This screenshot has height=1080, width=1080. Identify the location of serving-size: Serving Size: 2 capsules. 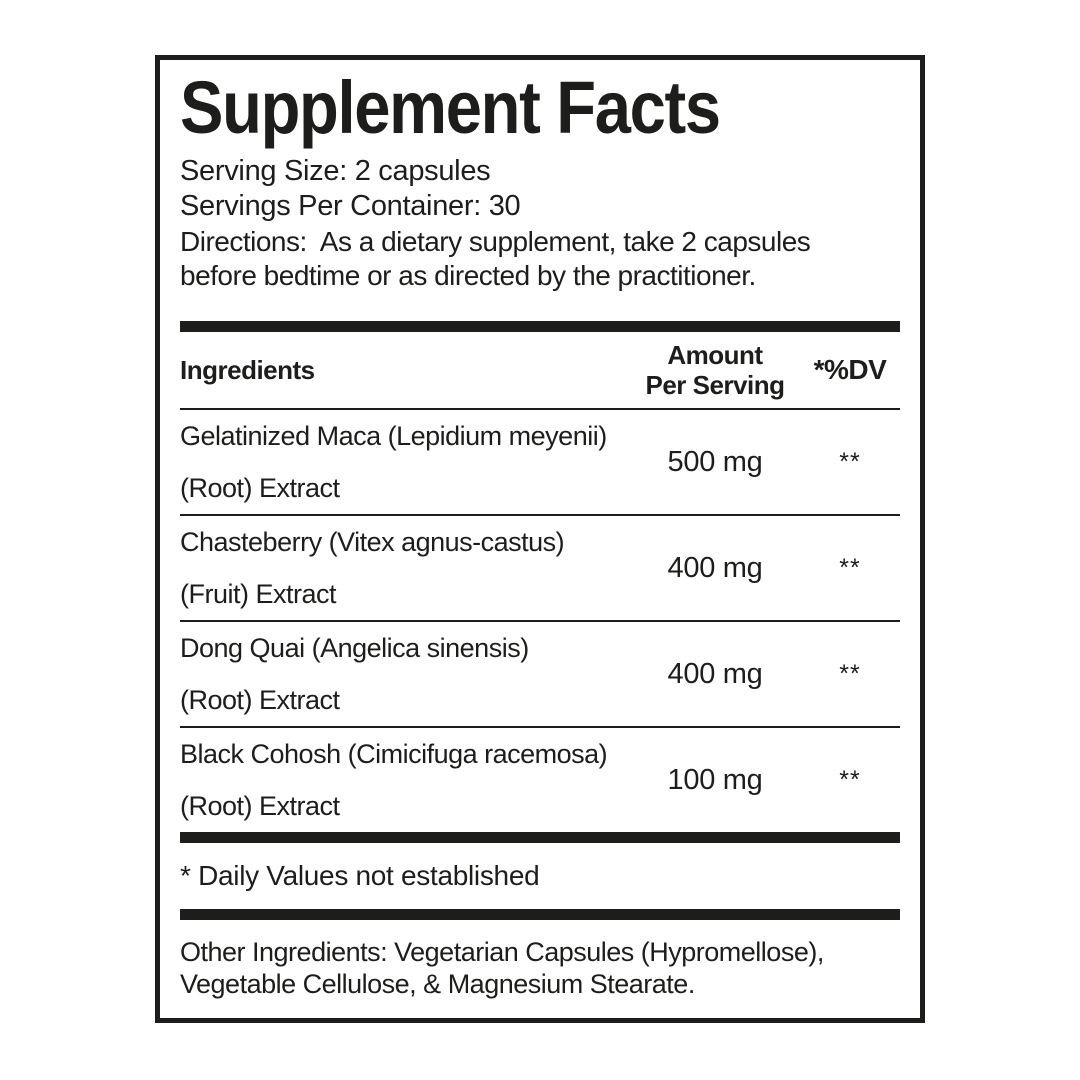
(335, 171).